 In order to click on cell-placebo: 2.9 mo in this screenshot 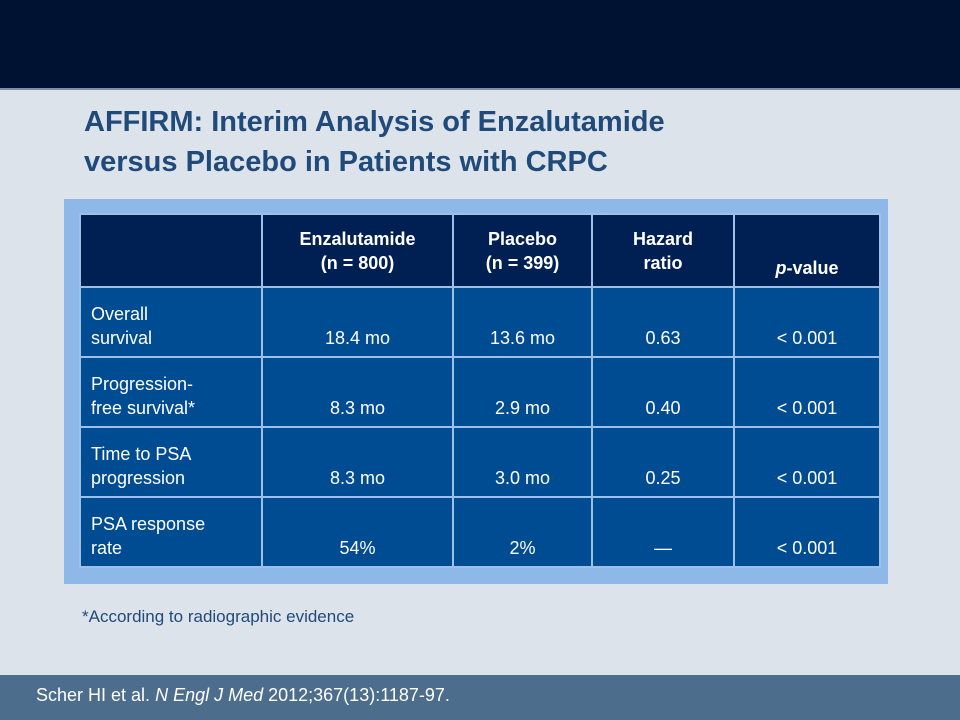, I will do `click(522, 392)`.